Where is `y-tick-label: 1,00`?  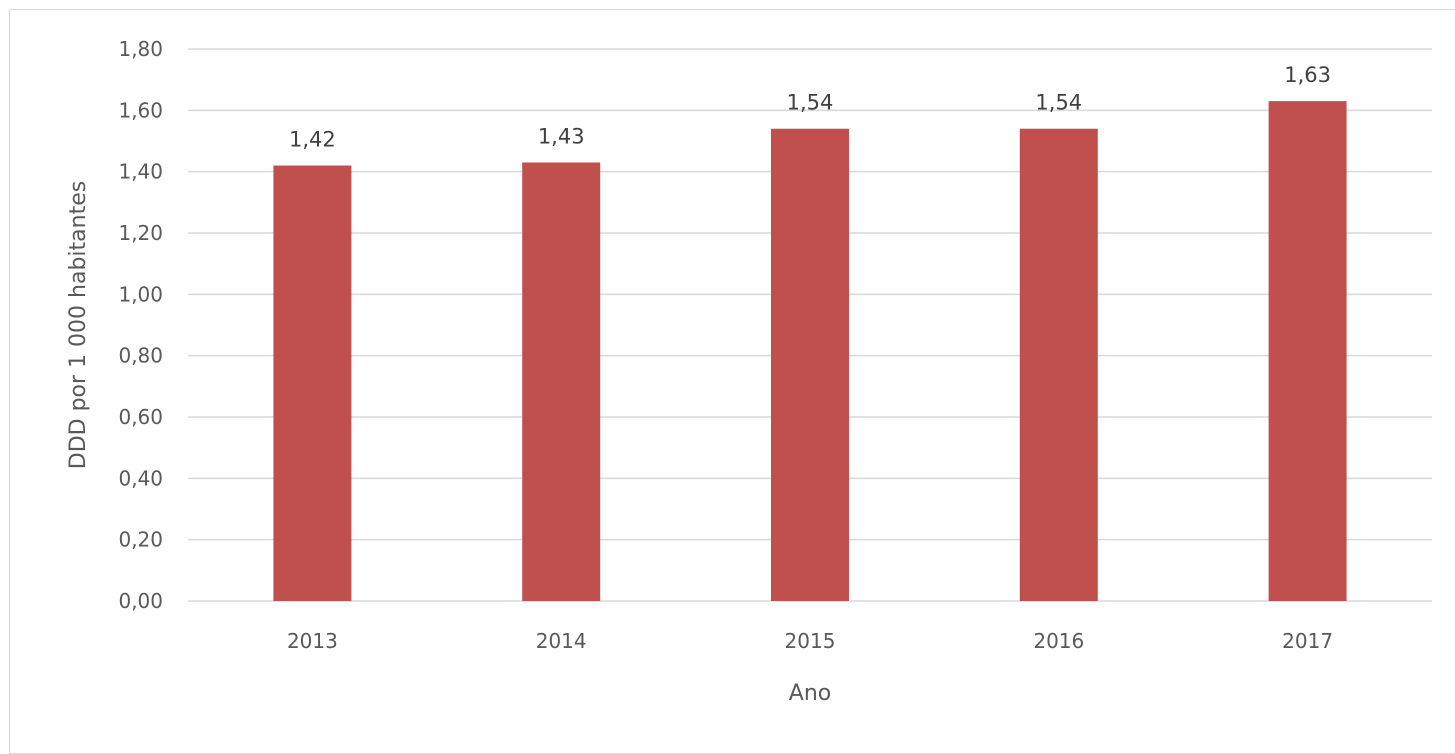
y-tick-label: 1,00 is located at coordinates (140, 294).